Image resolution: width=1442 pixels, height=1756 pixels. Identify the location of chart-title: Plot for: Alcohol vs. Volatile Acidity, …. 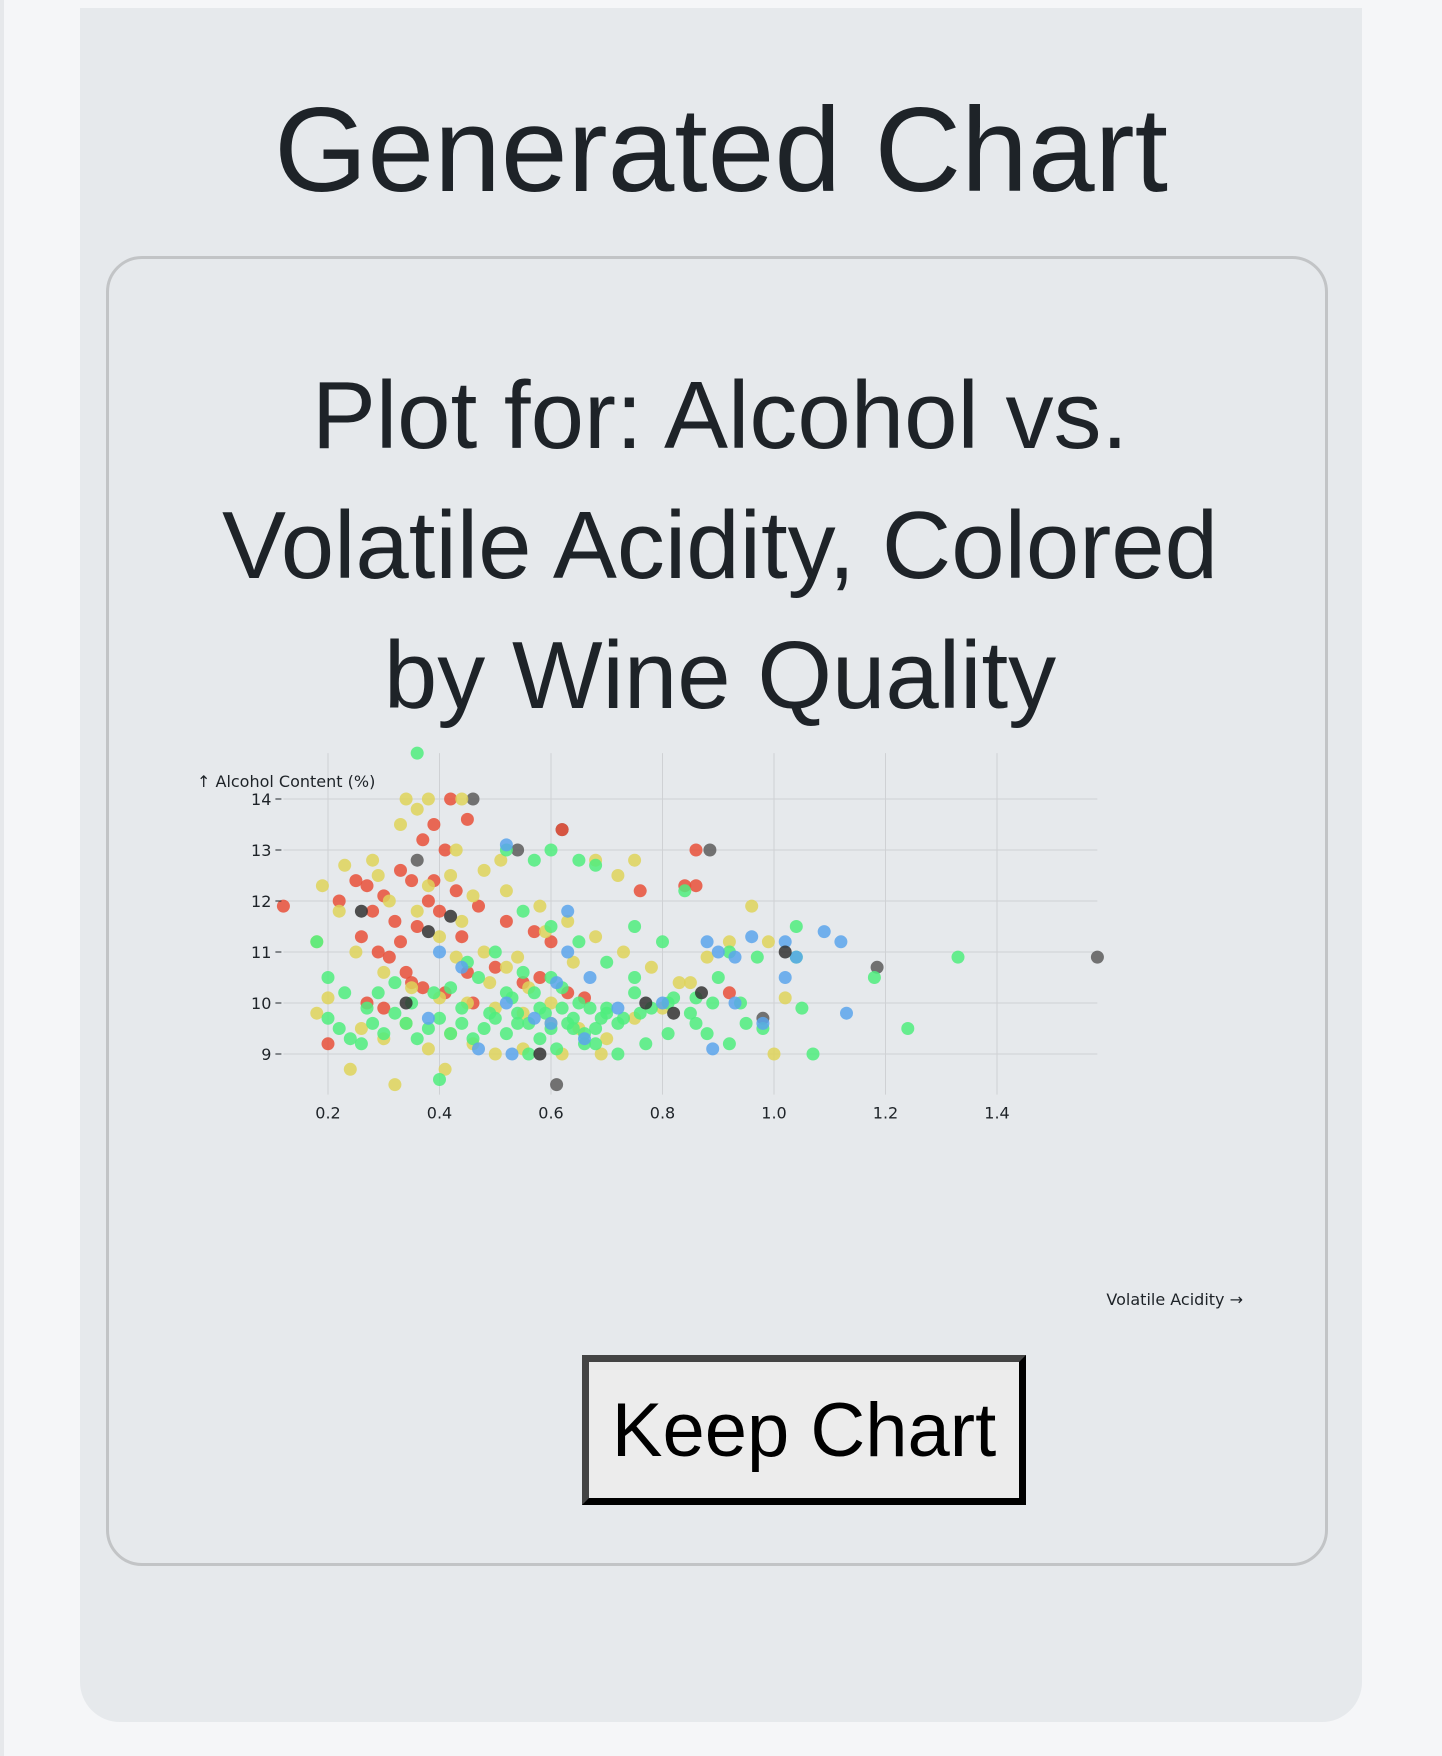
(720, 545).